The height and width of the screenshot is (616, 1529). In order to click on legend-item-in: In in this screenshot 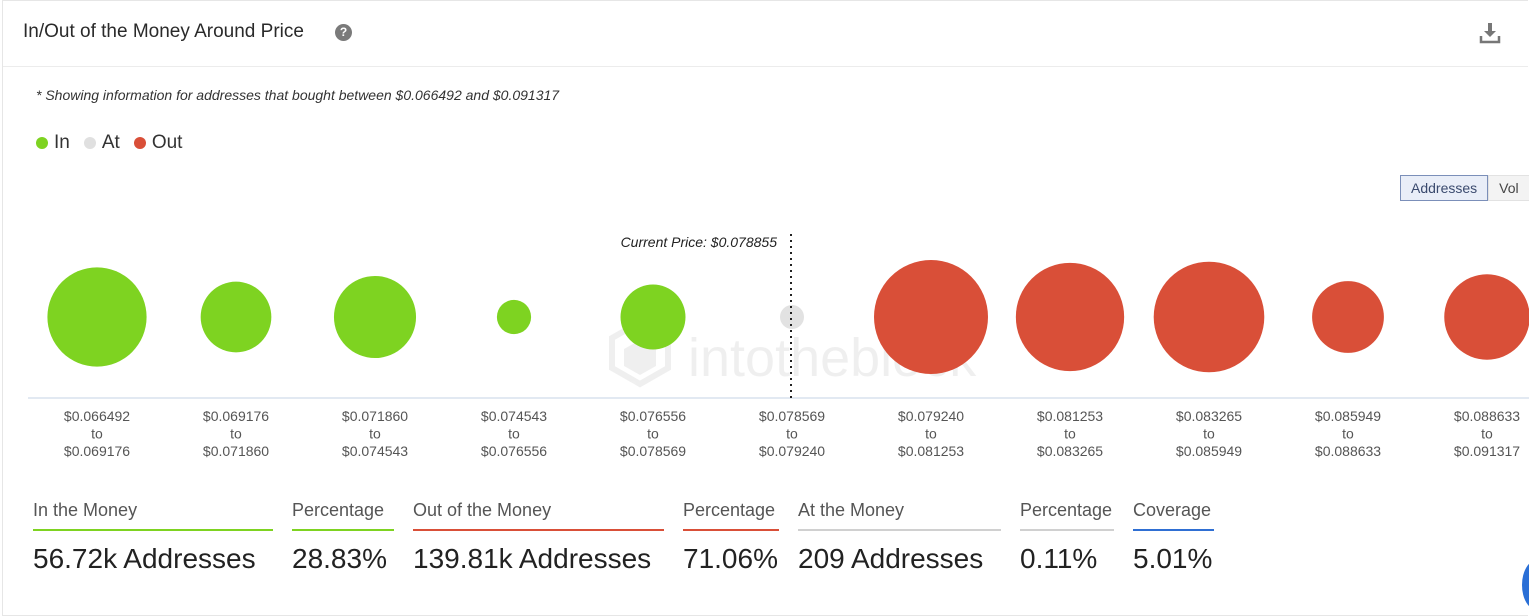, I will do `click(53, 143)`.